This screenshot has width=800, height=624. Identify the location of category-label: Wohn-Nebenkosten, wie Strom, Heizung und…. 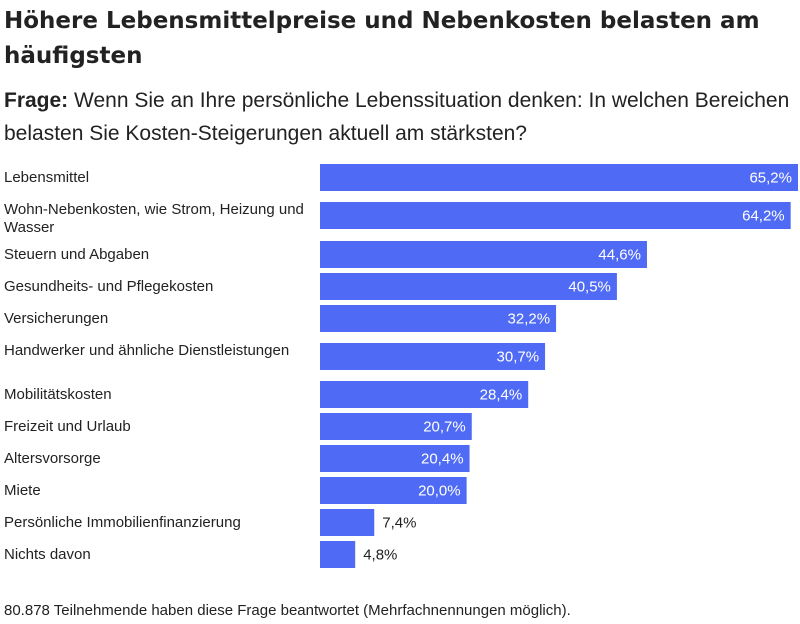
(154, 218).